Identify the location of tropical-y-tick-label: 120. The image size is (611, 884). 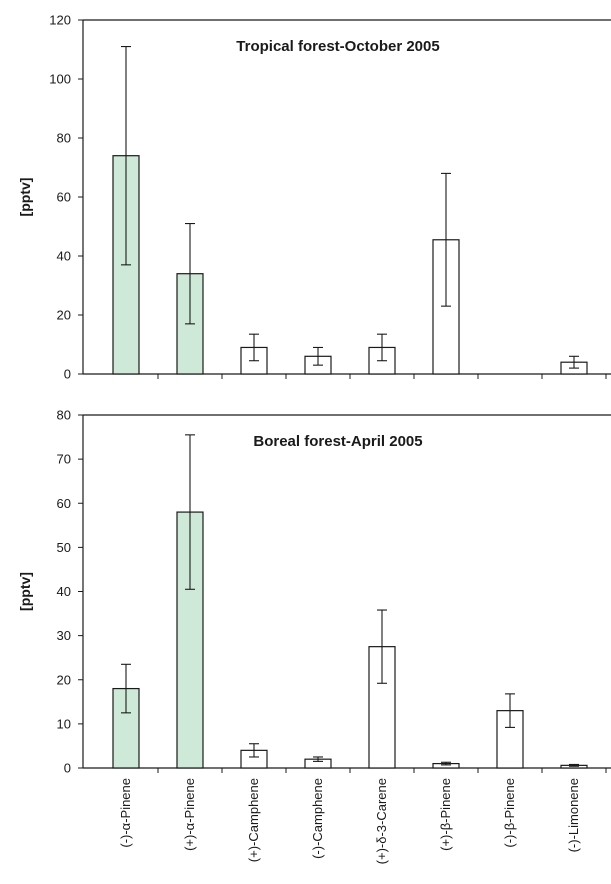
(60, 20).